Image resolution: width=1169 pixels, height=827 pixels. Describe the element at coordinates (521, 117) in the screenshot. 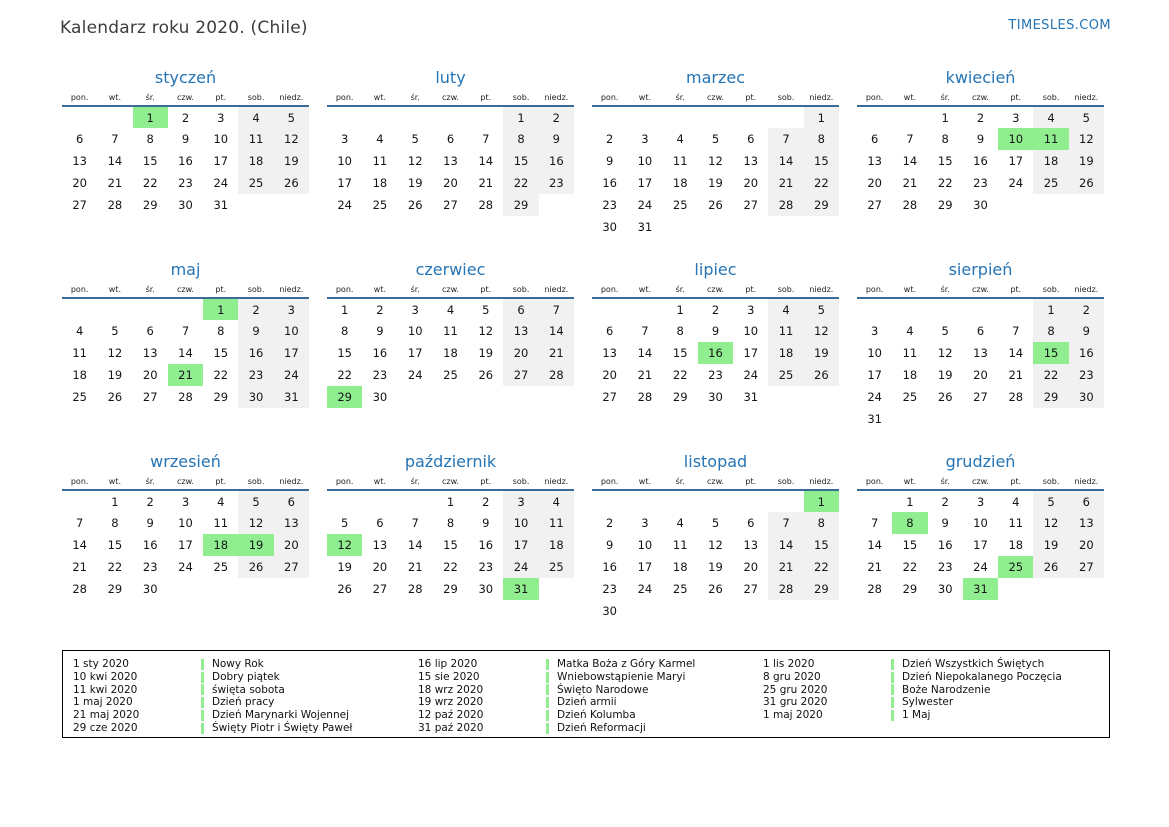

I see `weekend-date-cell: 1` at that location.